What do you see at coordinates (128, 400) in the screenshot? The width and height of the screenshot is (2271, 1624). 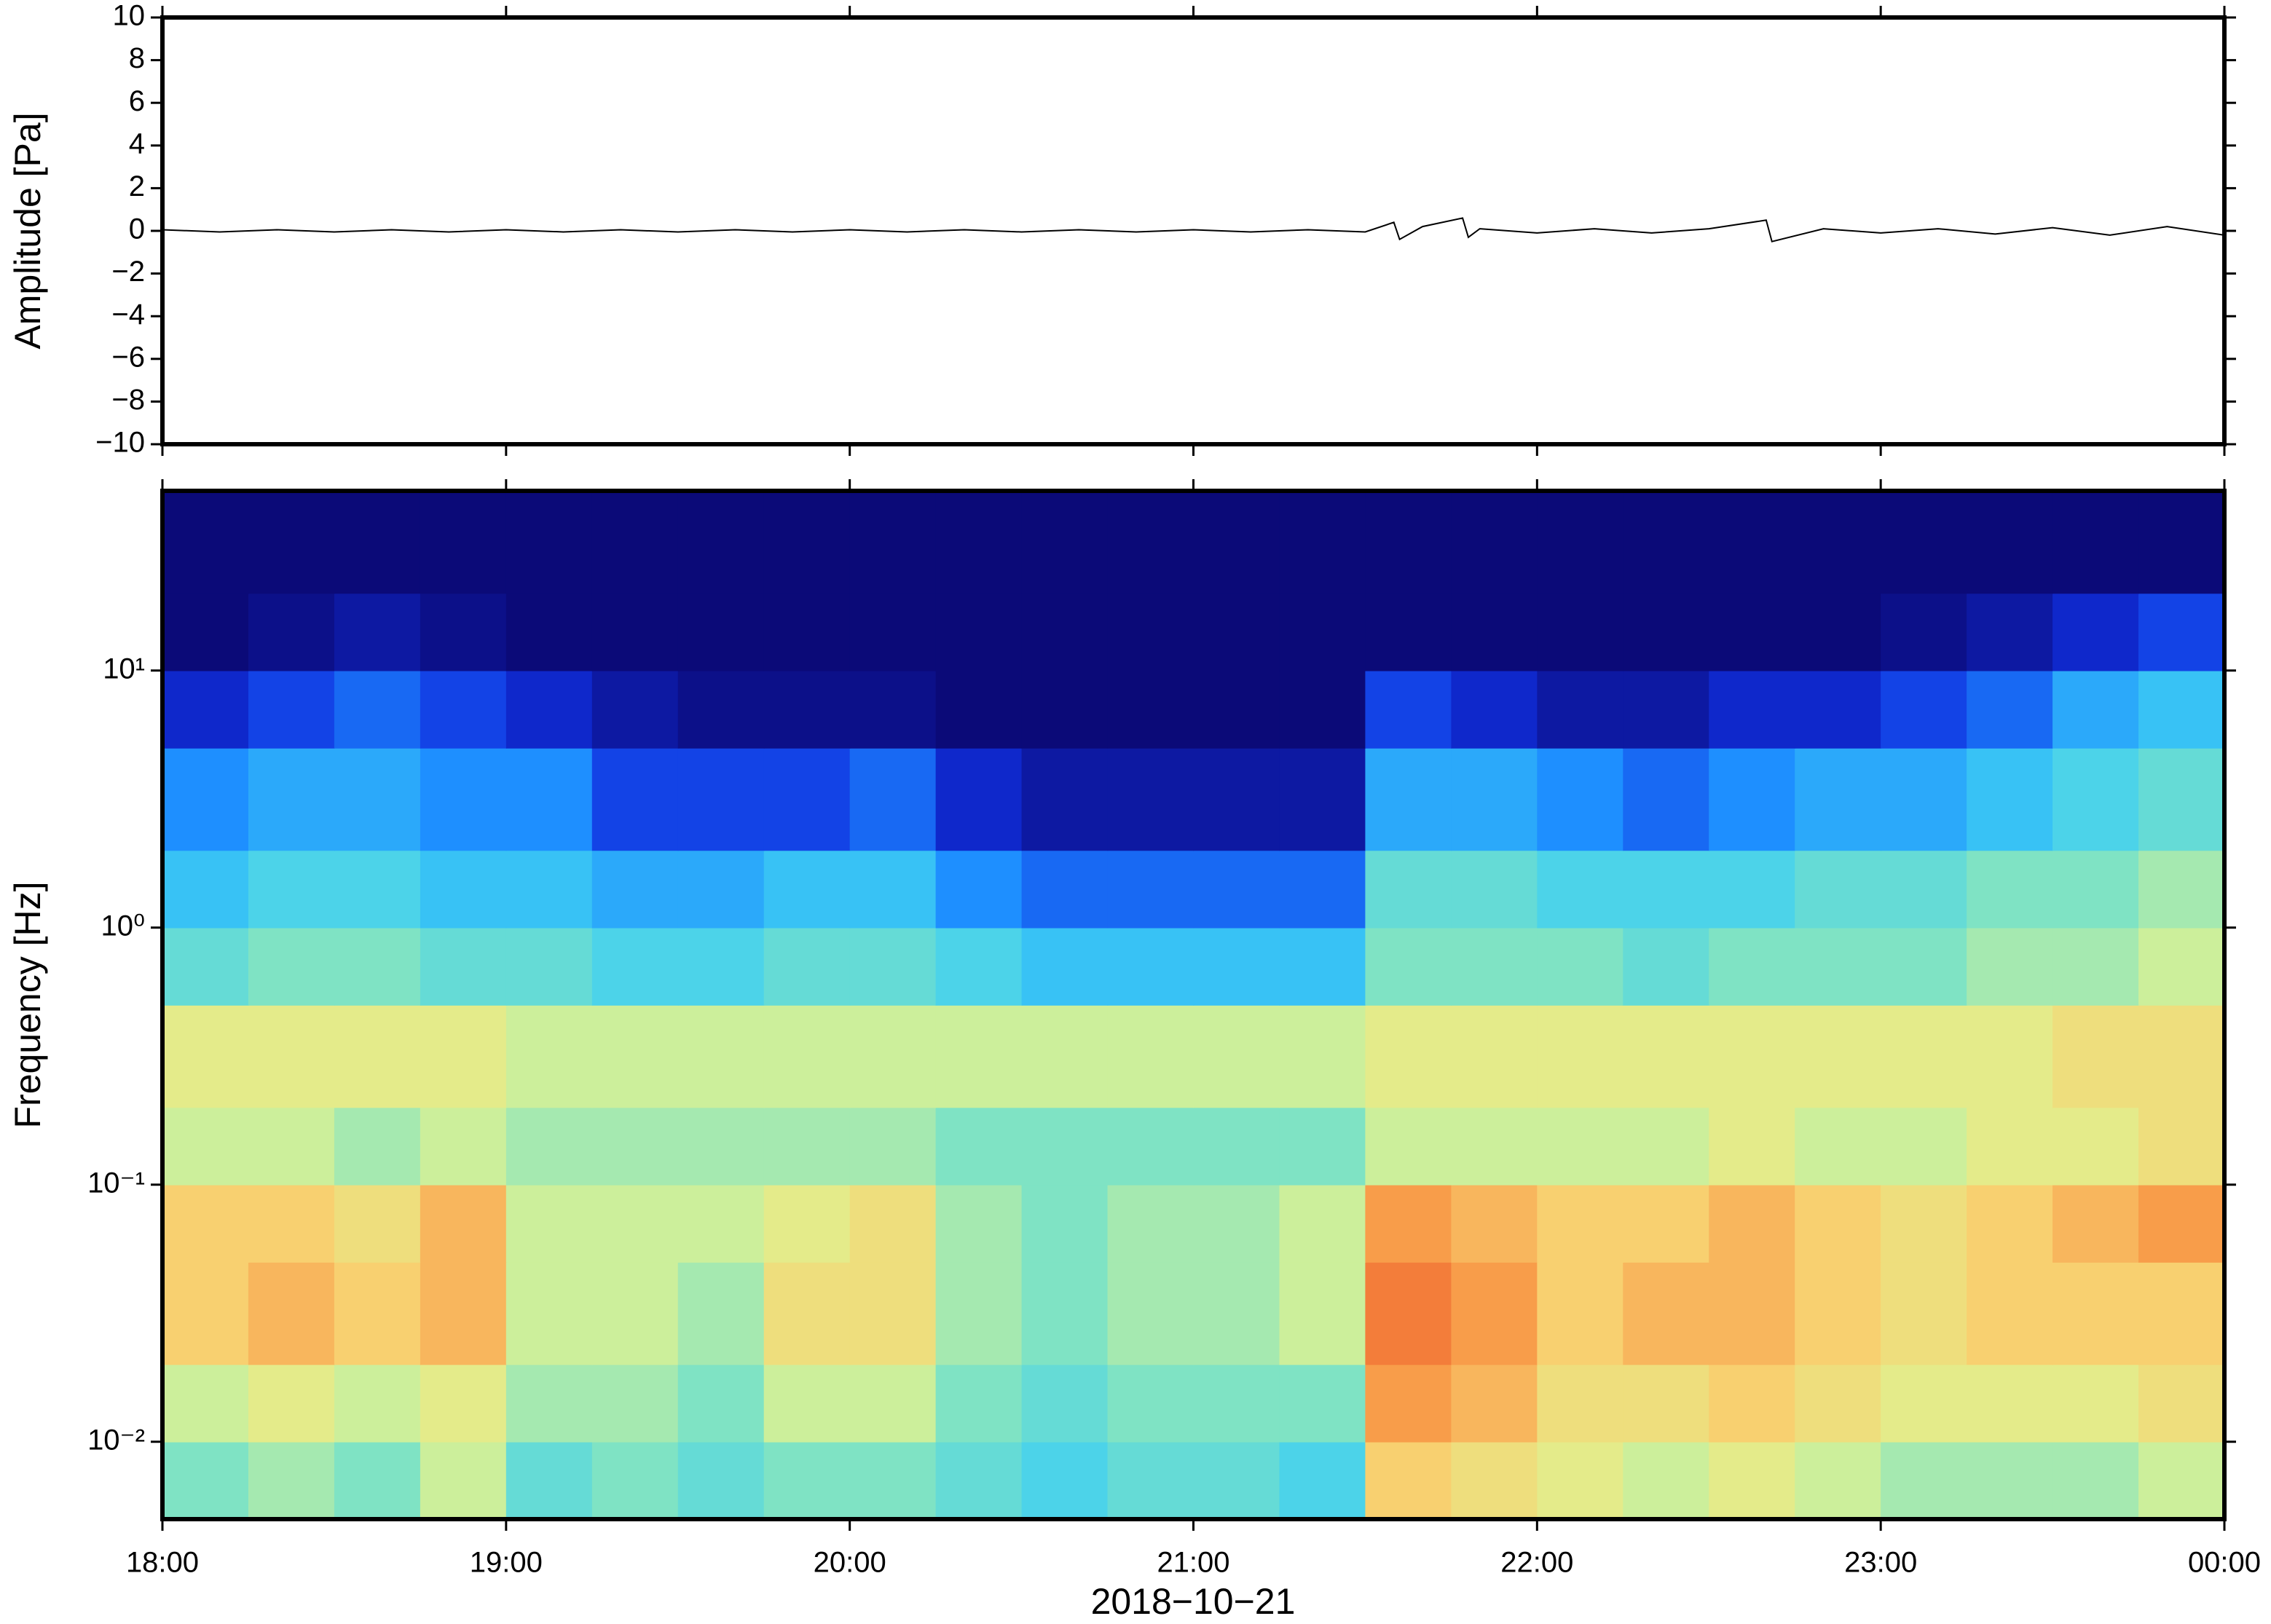 I see `y-tick-label: −8` at bounding box center [128, 400].